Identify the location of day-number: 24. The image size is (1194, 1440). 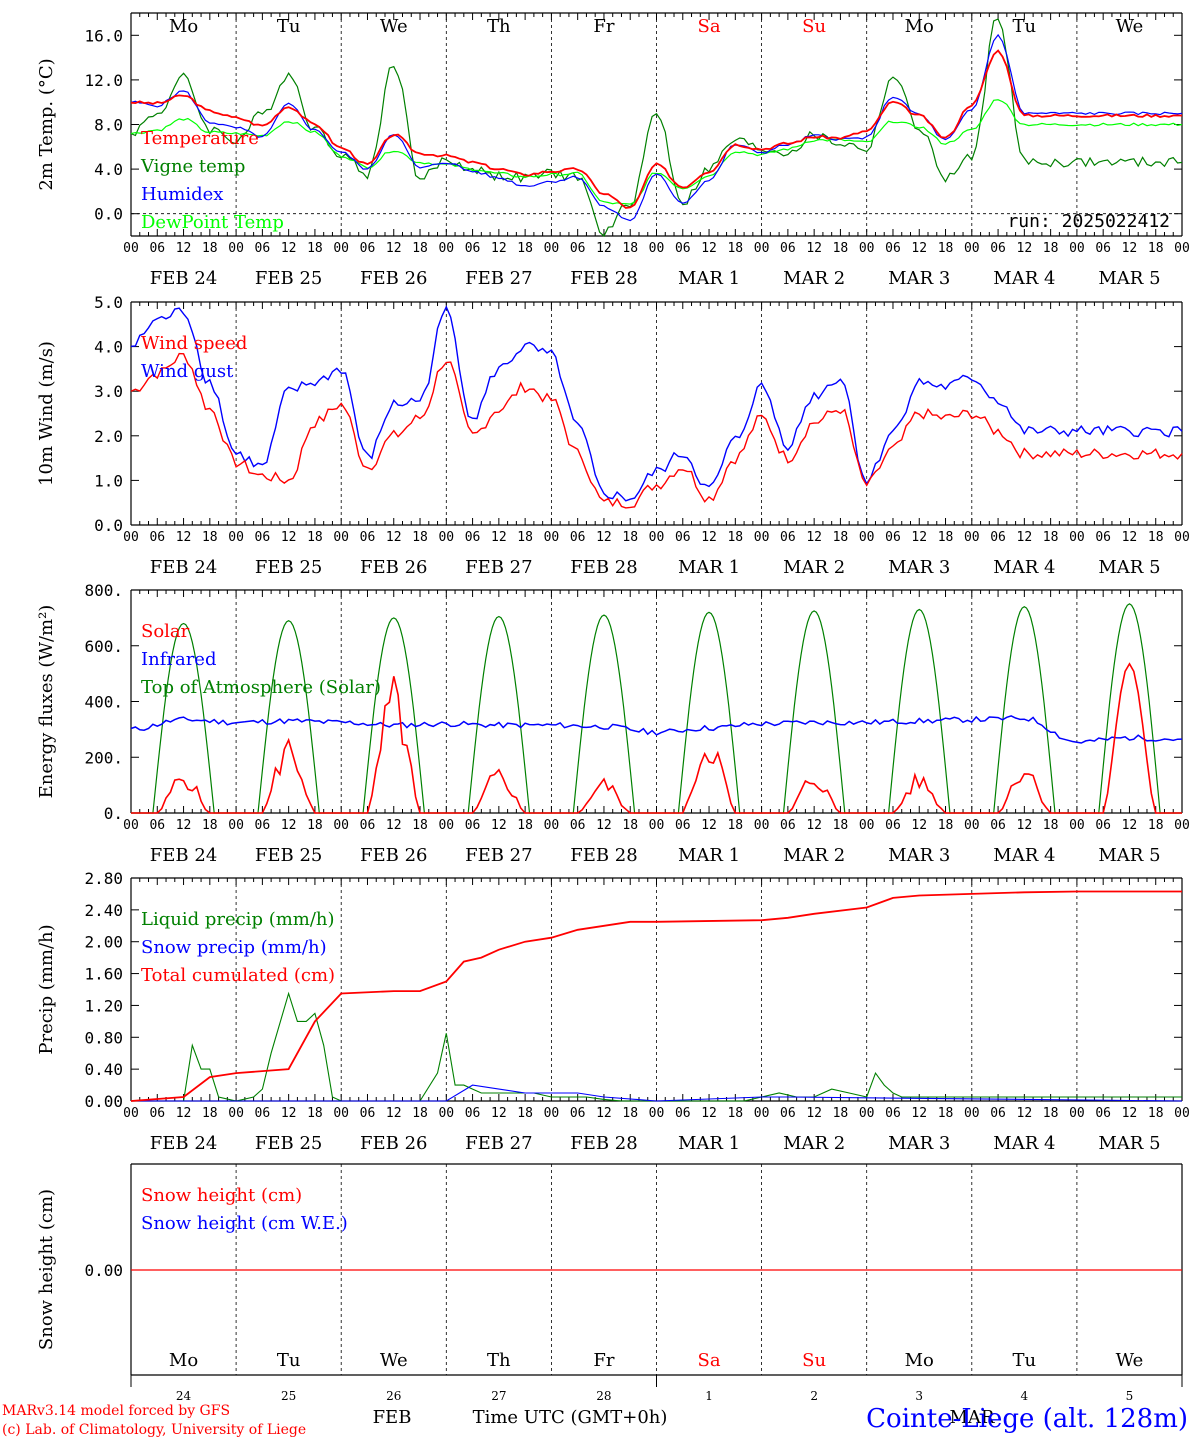
(184, 1396).